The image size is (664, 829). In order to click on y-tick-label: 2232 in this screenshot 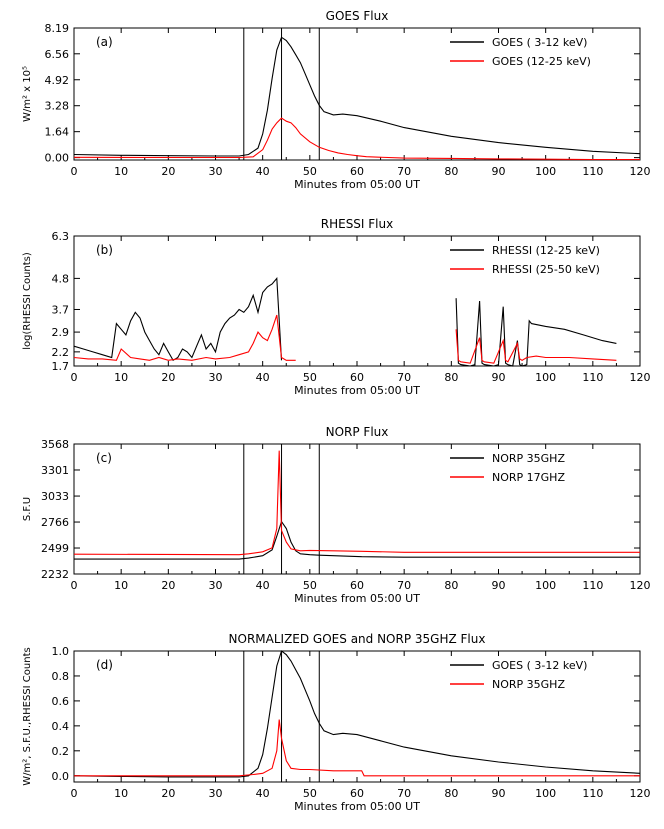, I will do `click(55, 574)`.